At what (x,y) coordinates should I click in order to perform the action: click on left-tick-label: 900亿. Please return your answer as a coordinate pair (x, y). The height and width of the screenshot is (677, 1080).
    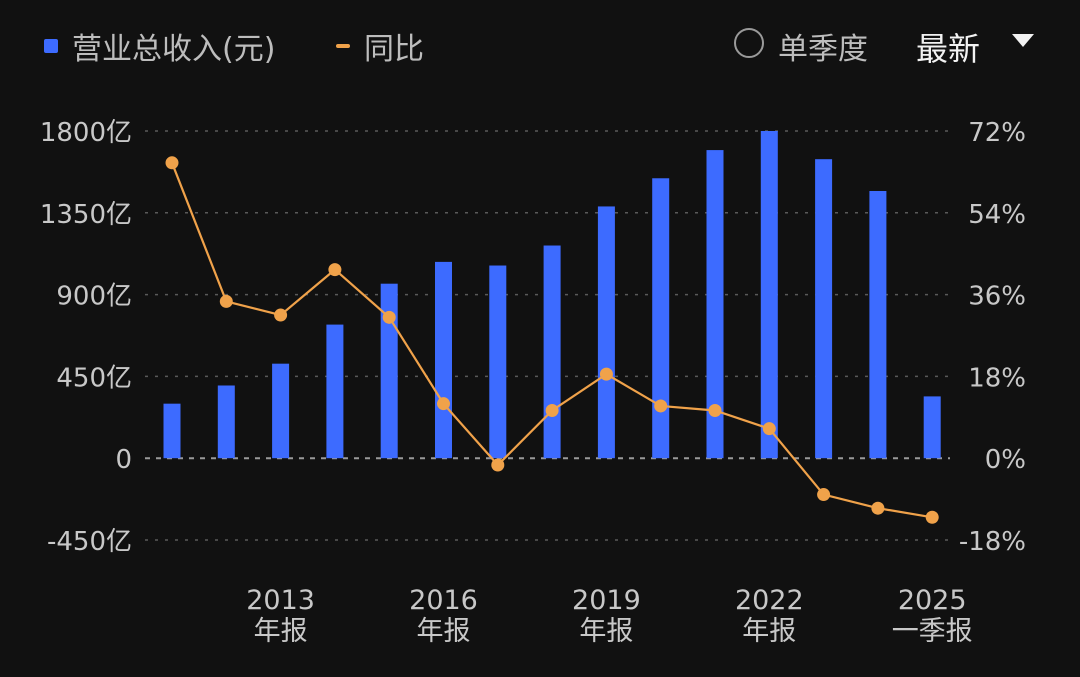
    Looking at the image, I should click on (94, 297).